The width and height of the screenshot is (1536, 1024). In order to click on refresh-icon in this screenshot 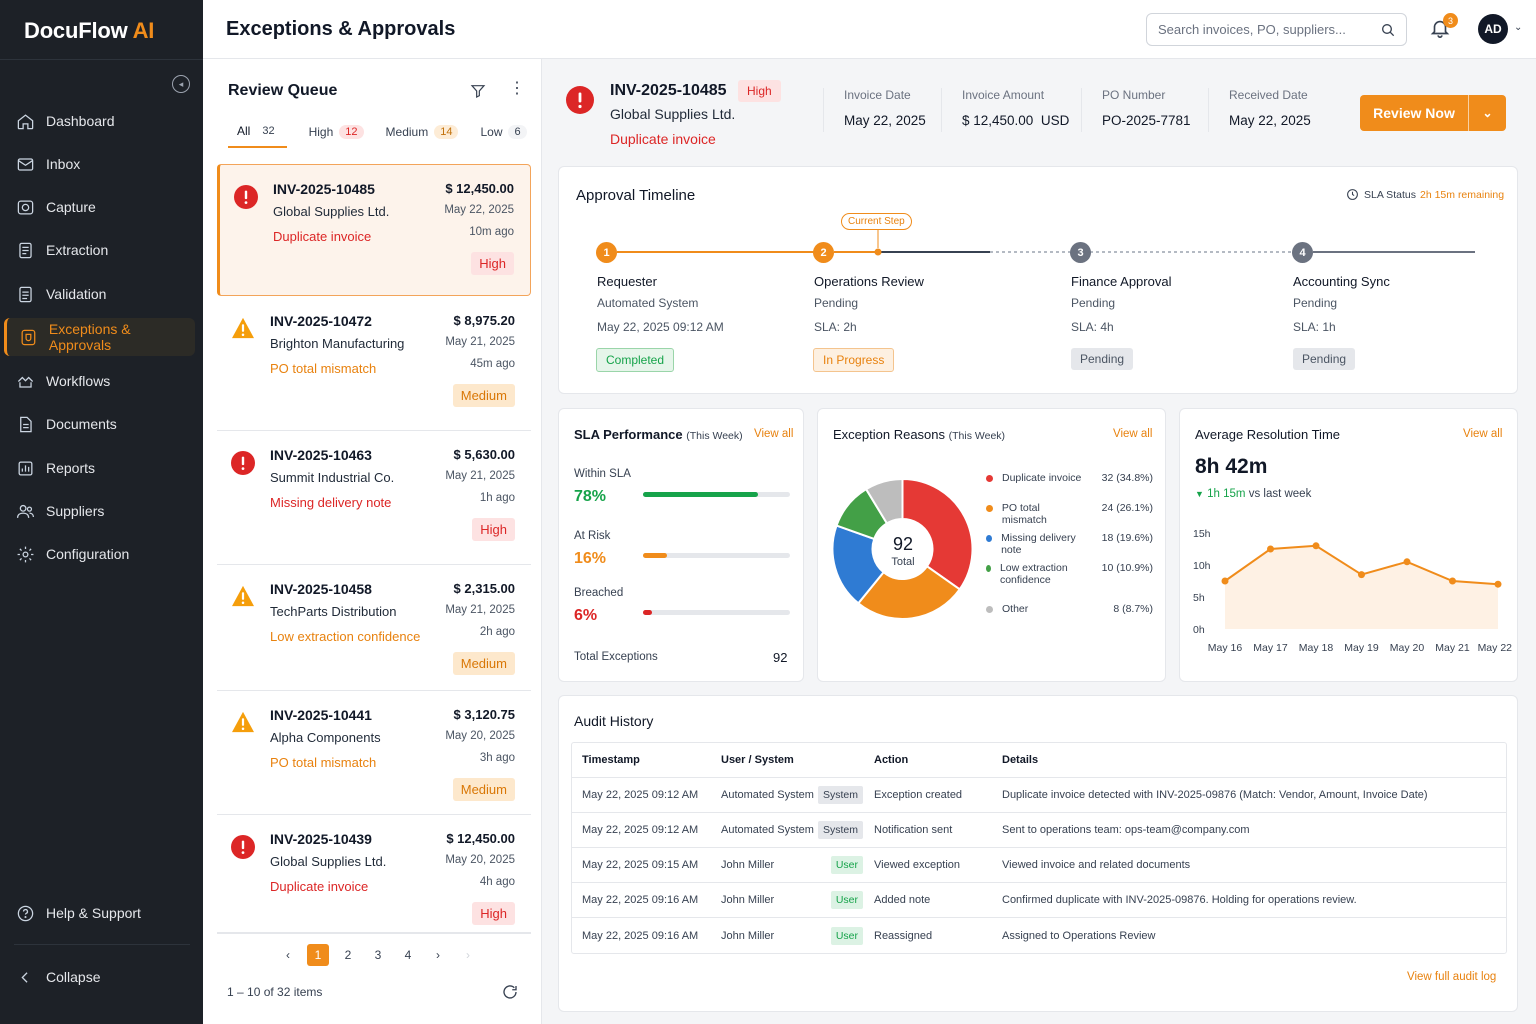, I will do `click(510, 992)`.